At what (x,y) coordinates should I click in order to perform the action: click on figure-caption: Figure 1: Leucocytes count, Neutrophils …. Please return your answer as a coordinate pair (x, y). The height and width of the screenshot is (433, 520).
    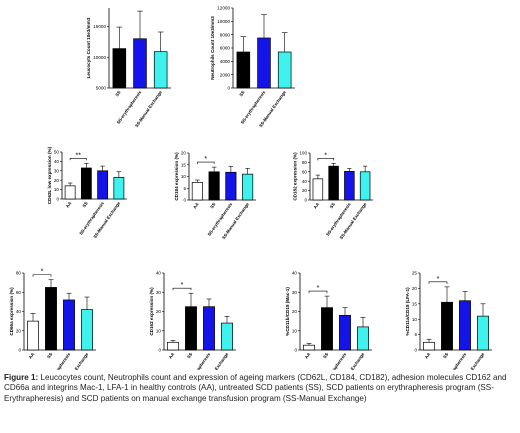
    Looking at the image, I should click on (260, 388).